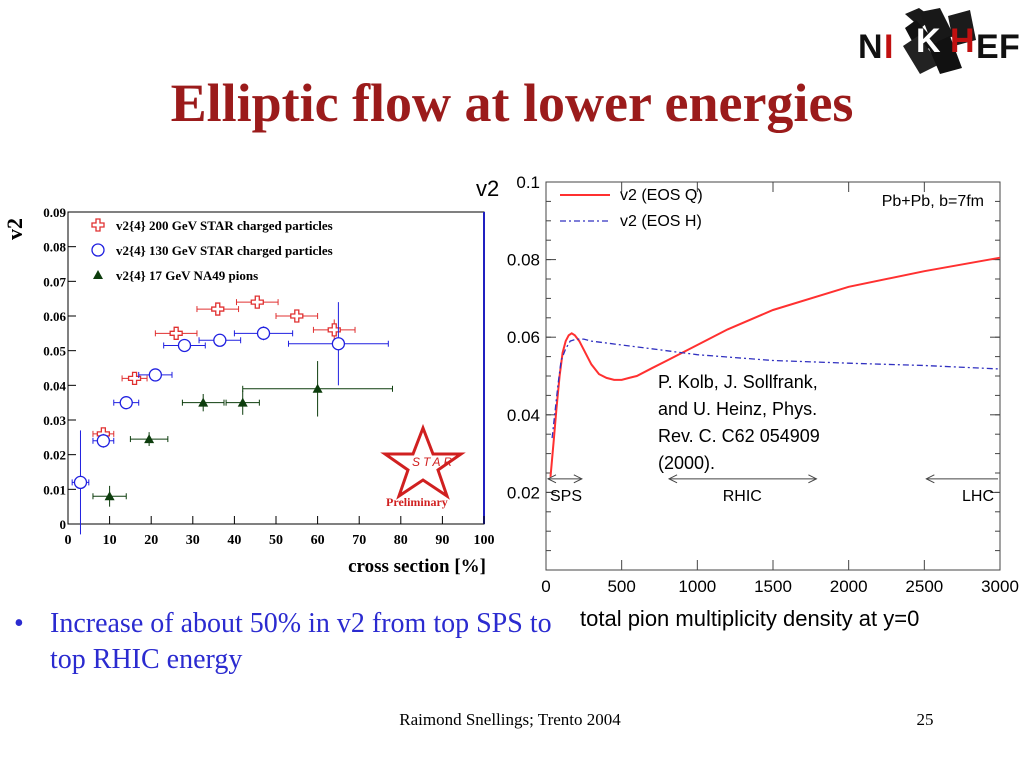 Image resolution: width=1024 pixels, height=768 pixels. Describe the element at coordinates (737, 409) in the screenshot. I see `citation-line-2: and U. Heinz, Phys.` at that location.